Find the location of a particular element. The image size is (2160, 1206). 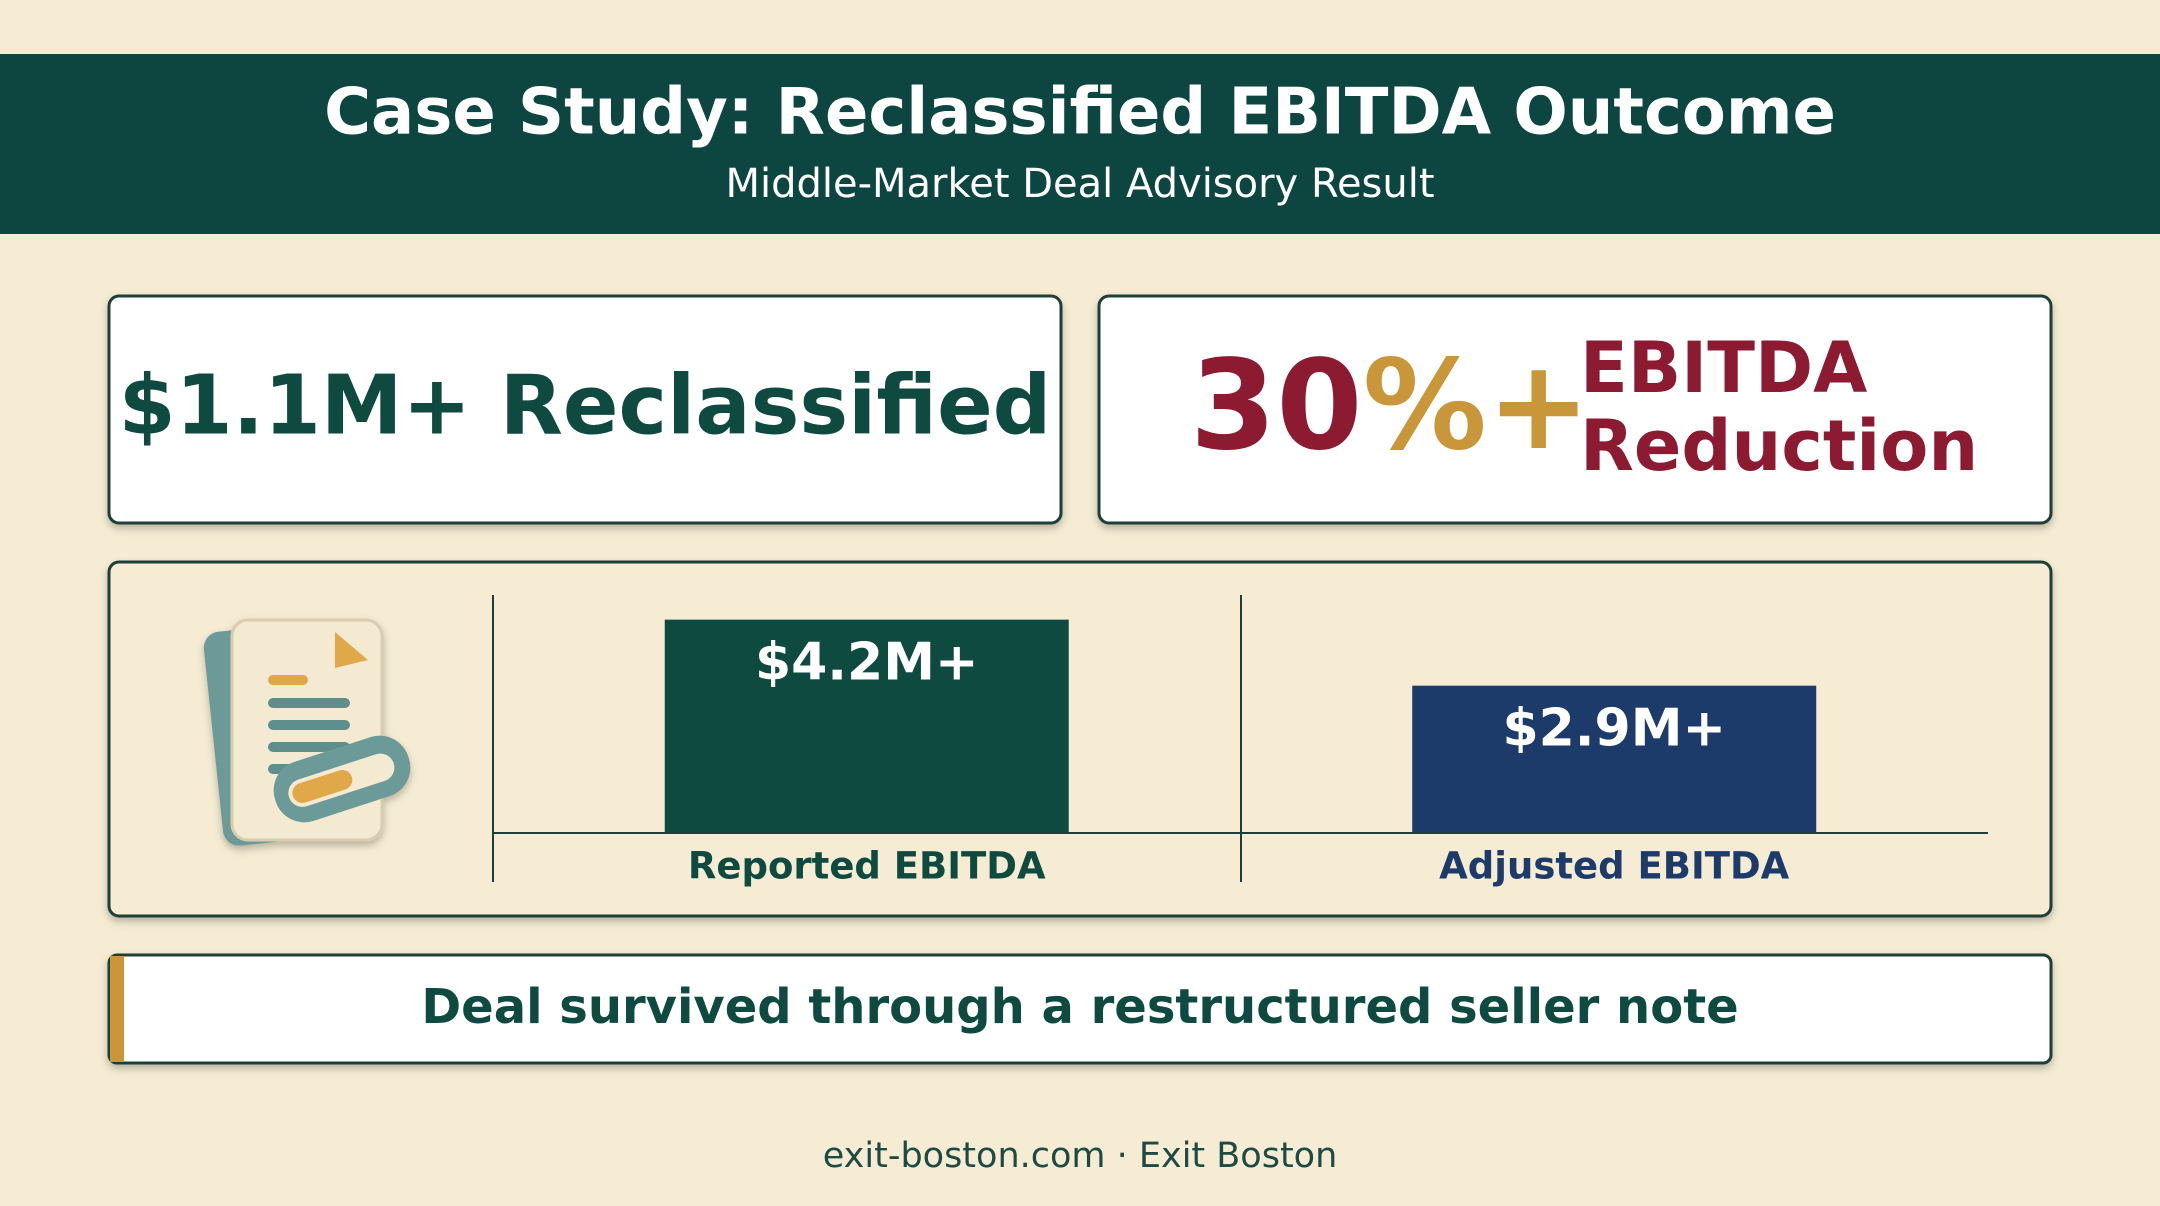

header-band is located at coordinates (1080, 144).